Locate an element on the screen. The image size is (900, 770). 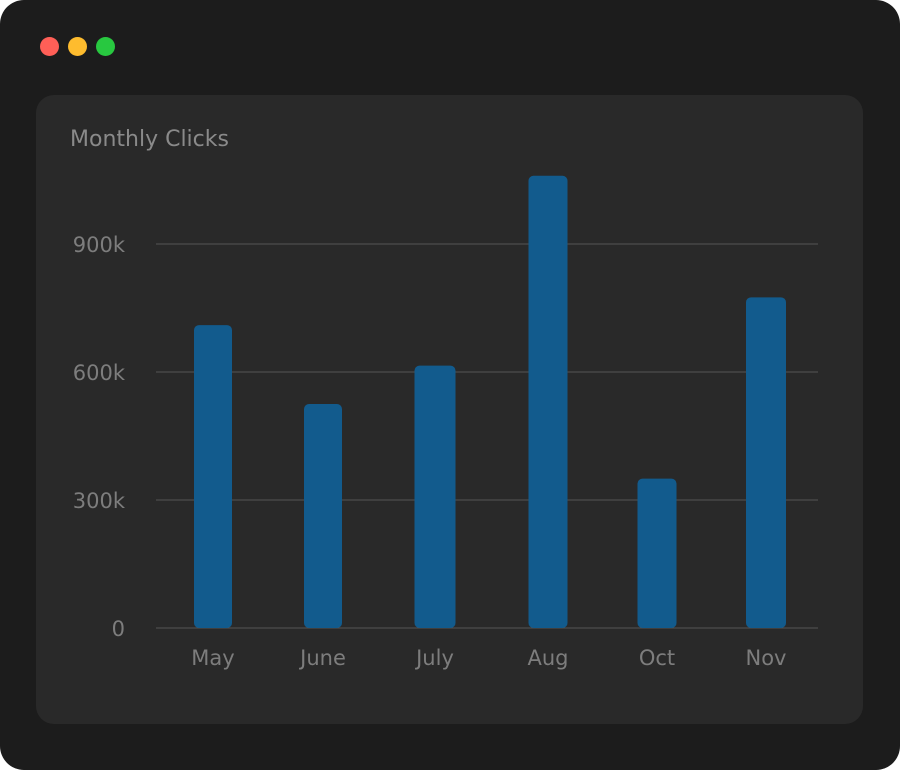
x-tick-label: Nov is located at coordinates (766, 658).